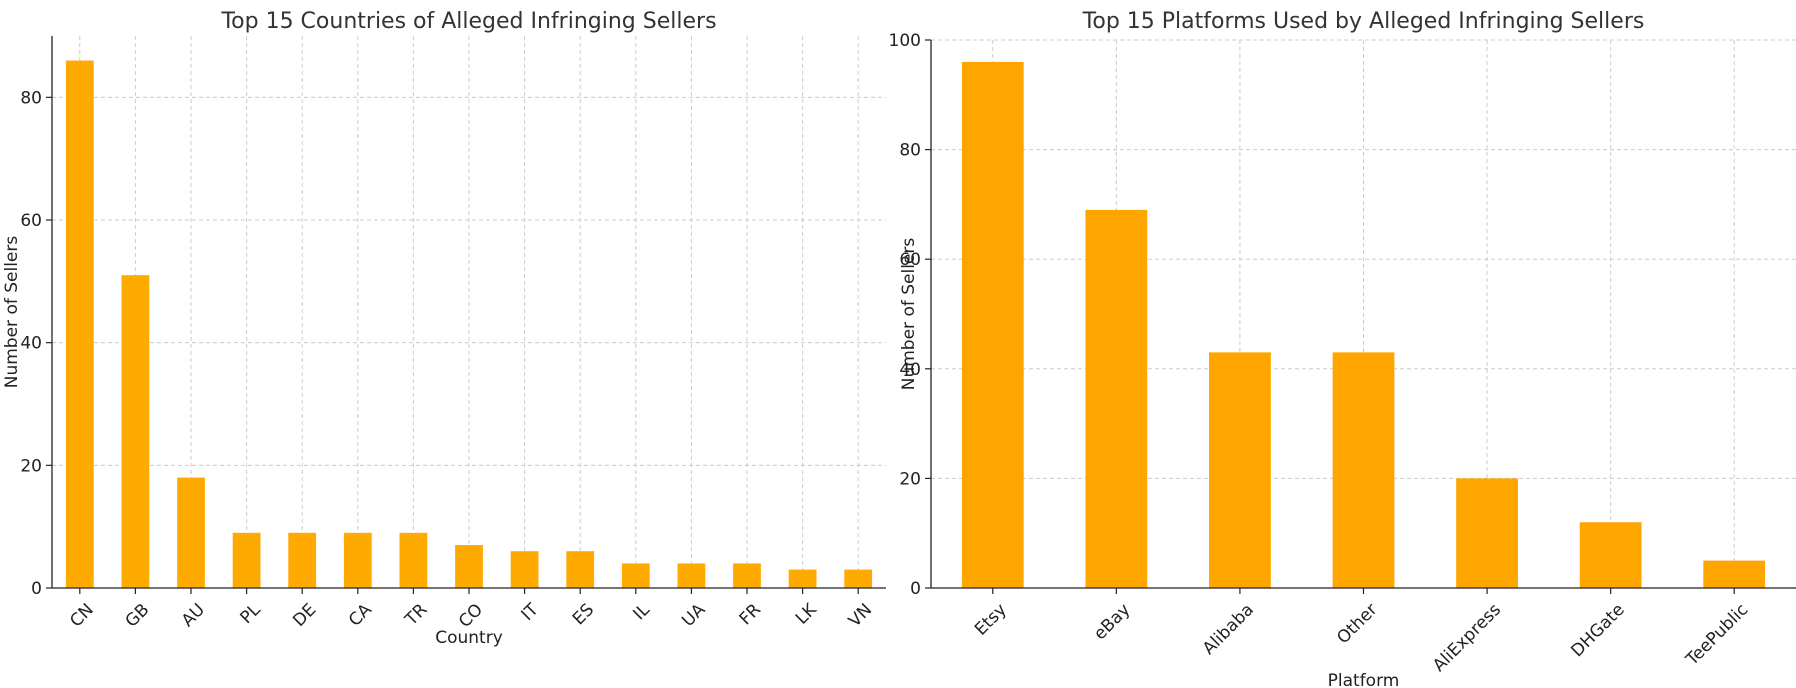 The width and height of the screenshot is (1796, 688). Describe the element at coordinates (992, 325) in the screenshot. I see `bar-Etsy` at that location.